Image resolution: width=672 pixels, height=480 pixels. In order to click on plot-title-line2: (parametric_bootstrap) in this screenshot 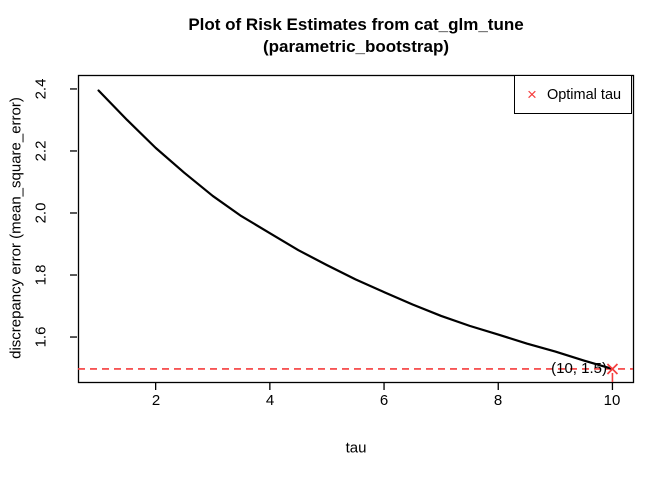, I will do `click(356, 46)`.